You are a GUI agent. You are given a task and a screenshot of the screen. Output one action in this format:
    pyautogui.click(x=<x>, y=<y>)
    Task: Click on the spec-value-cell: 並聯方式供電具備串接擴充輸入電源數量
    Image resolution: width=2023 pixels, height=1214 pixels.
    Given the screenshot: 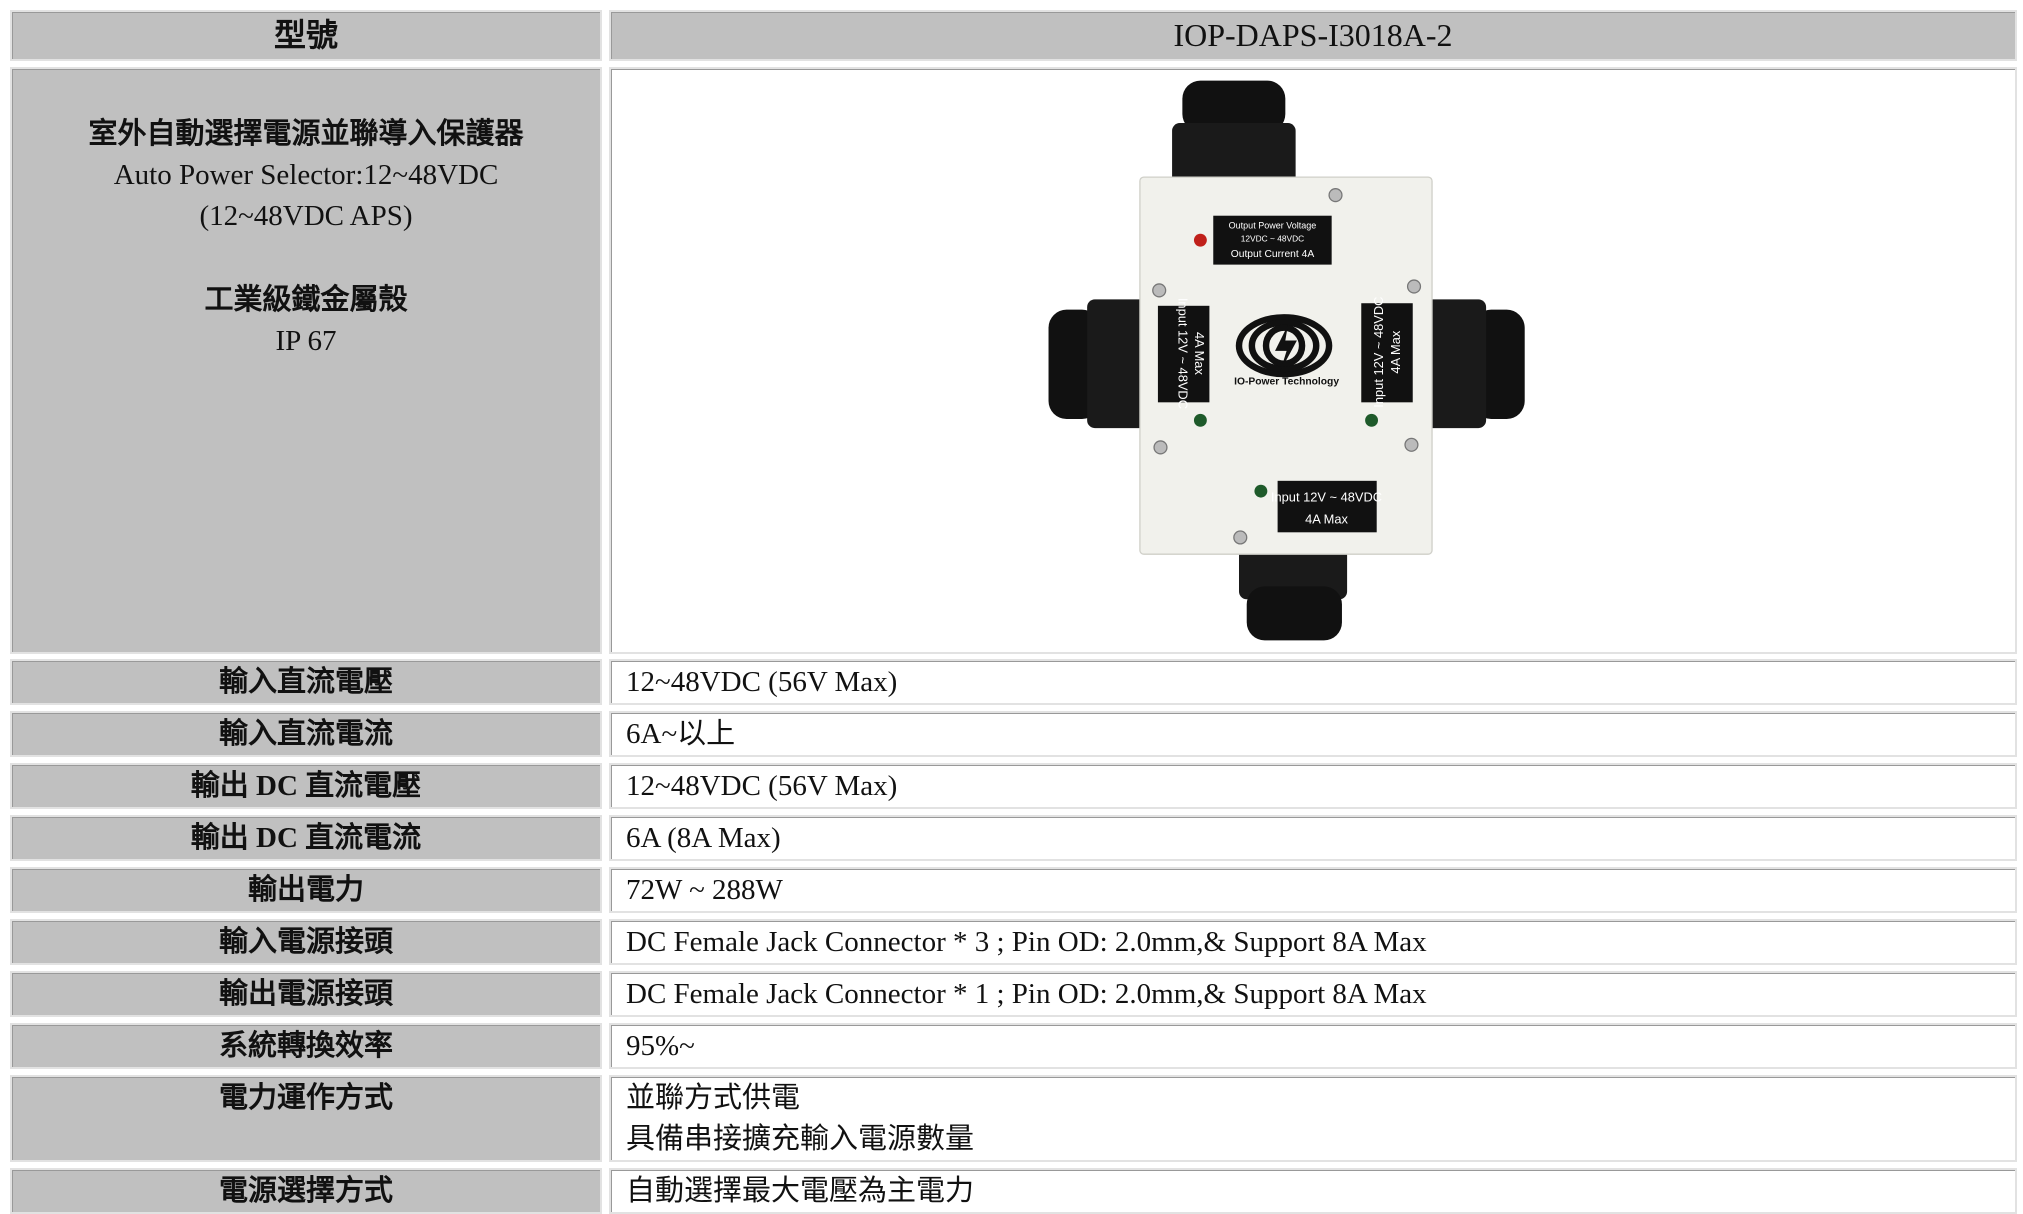 What is the action you would take?
    pyautogui.click(x=1313, y=1118)
    